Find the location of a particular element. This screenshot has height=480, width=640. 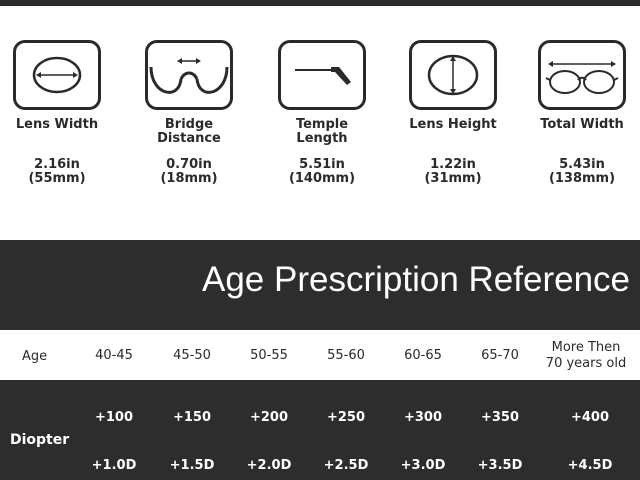

diopter-d: +2.5D is located at coordinates (346, 465).